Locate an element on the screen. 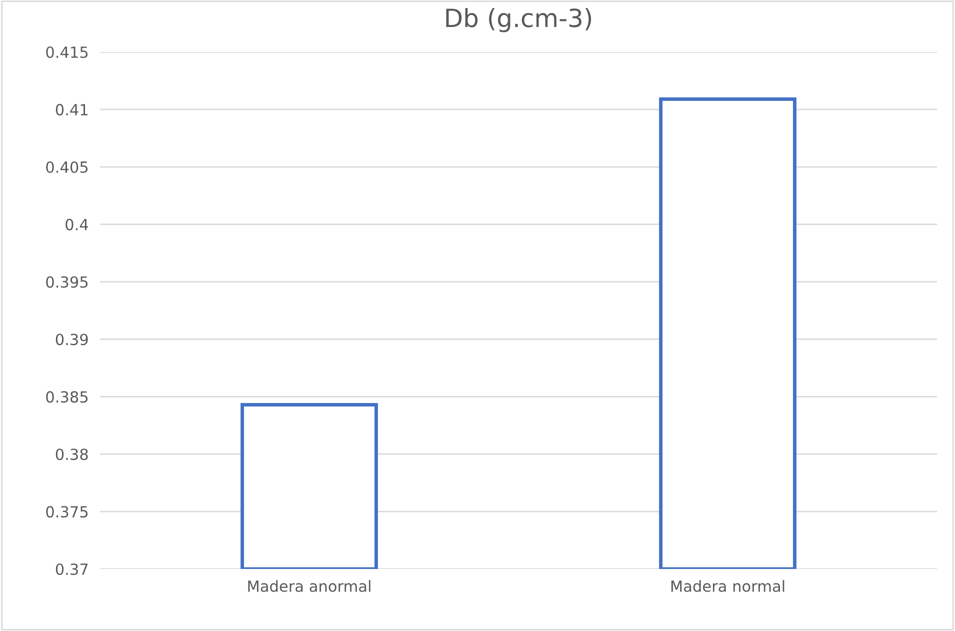 Image resolution: width=955 pixels, height=631 pixels. y-tick-label: 0.405 is located at coordinates (67, 167).